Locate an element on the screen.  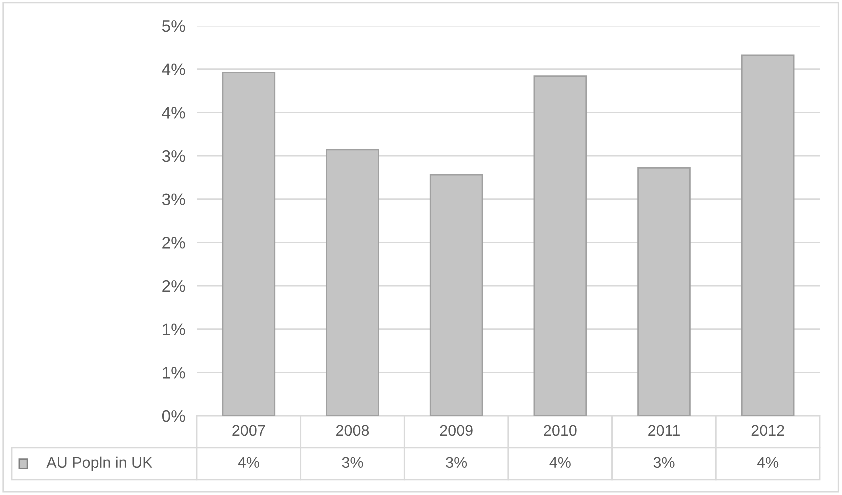
y-tick-label: 0% is located at coordinates (174, 416).